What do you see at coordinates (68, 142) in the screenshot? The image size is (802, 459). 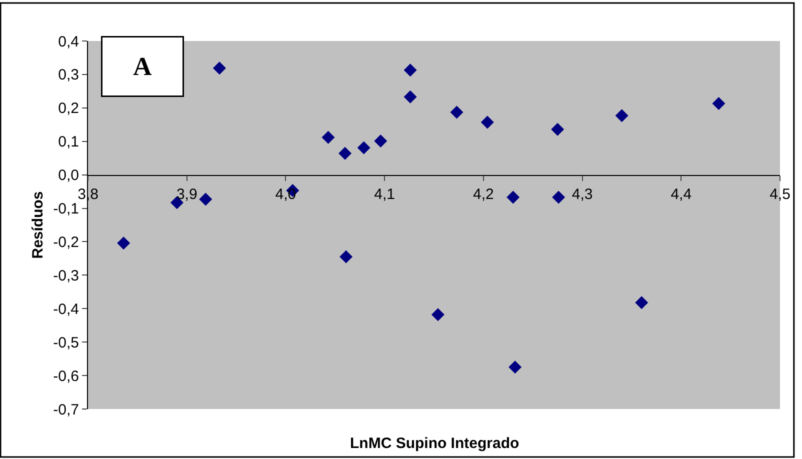 I see `y-tick-label: 0,1` at bounding box center [68, 142].